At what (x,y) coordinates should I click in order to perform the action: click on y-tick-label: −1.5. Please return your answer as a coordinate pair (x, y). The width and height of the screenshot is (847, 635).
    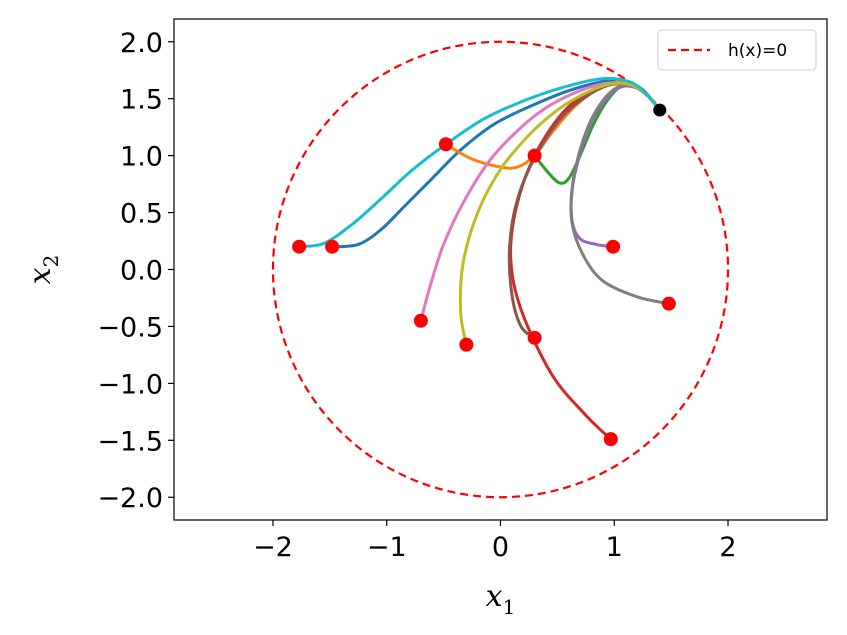
    Looking at the image, I should click on (130, 441).